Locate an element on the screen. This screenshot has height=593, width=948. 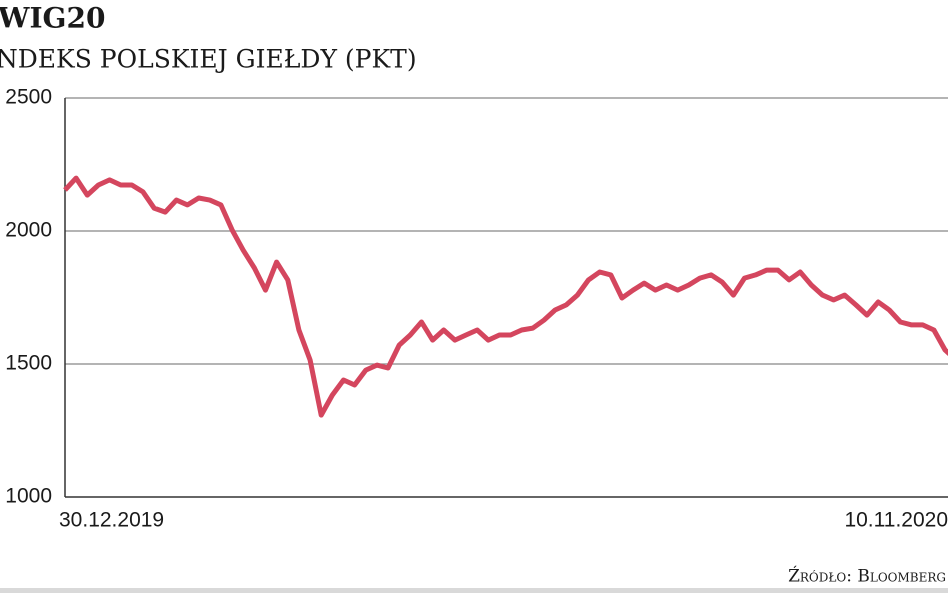
chart-subtitle: INDEKS POLSKIEJ GIEŁDY (PKT) is located at coordinates (208, 59).